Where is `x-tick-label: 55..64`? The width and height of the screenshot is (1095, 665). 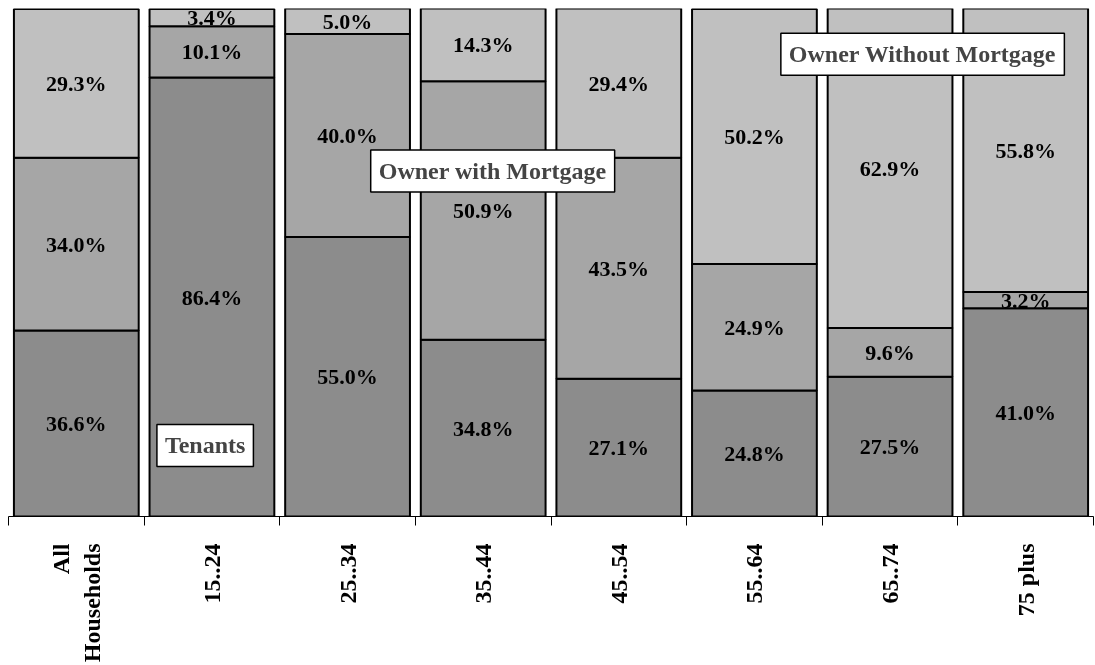
x-tick-label: 55..64 is located at coordinates (754, 573).